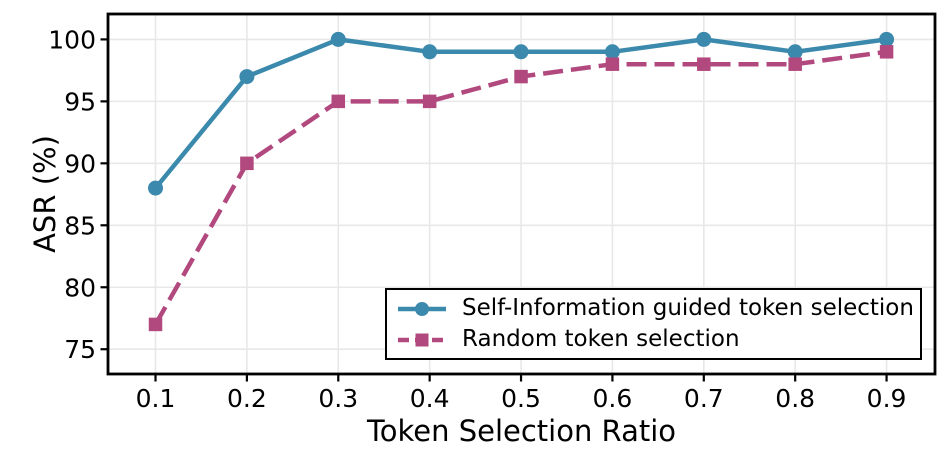 Image resolution: width=947 pixels, height=463 pixels. Describe the element at coordinates (887, 398) in the screenshot. I see `x-tick-label: 0.9` at that location.